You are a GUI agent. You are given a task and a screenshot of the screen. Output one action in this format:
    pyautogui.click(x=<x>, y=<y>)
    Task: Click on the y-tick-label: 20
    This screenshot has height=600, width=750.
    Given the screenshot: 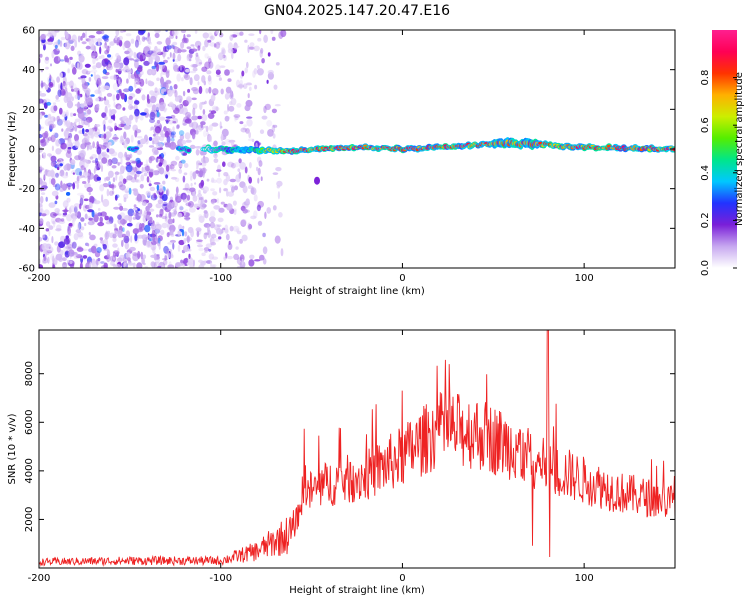 What is the action you would take?
    pyautogui.click(x=28, y=110)
    